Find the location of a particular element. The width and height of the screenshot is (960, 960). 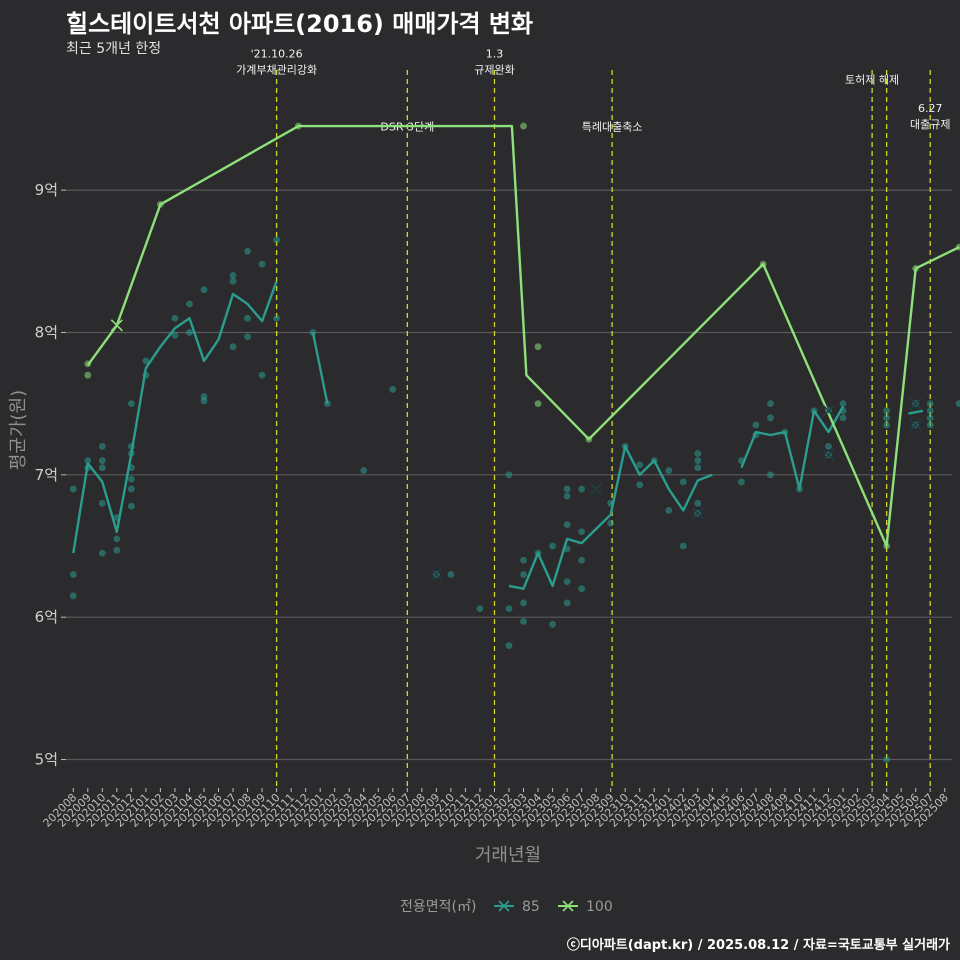

y-tick-label: 6억 is located at coordinates (46, 617).